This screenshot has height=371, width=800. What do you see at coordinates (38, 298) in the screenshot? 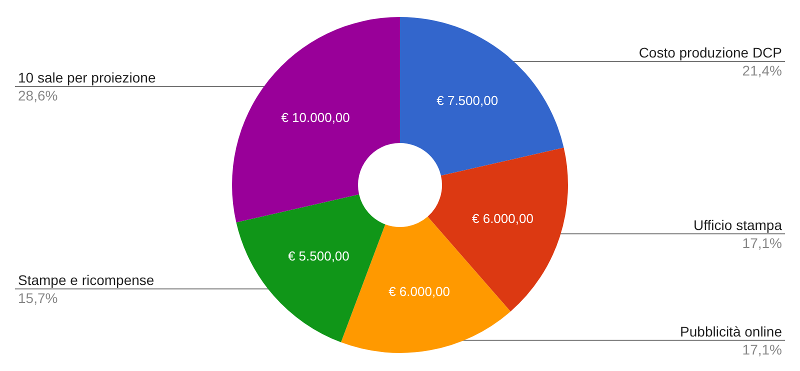
I see `text: 15,7%` at bounding box center [38, 298].